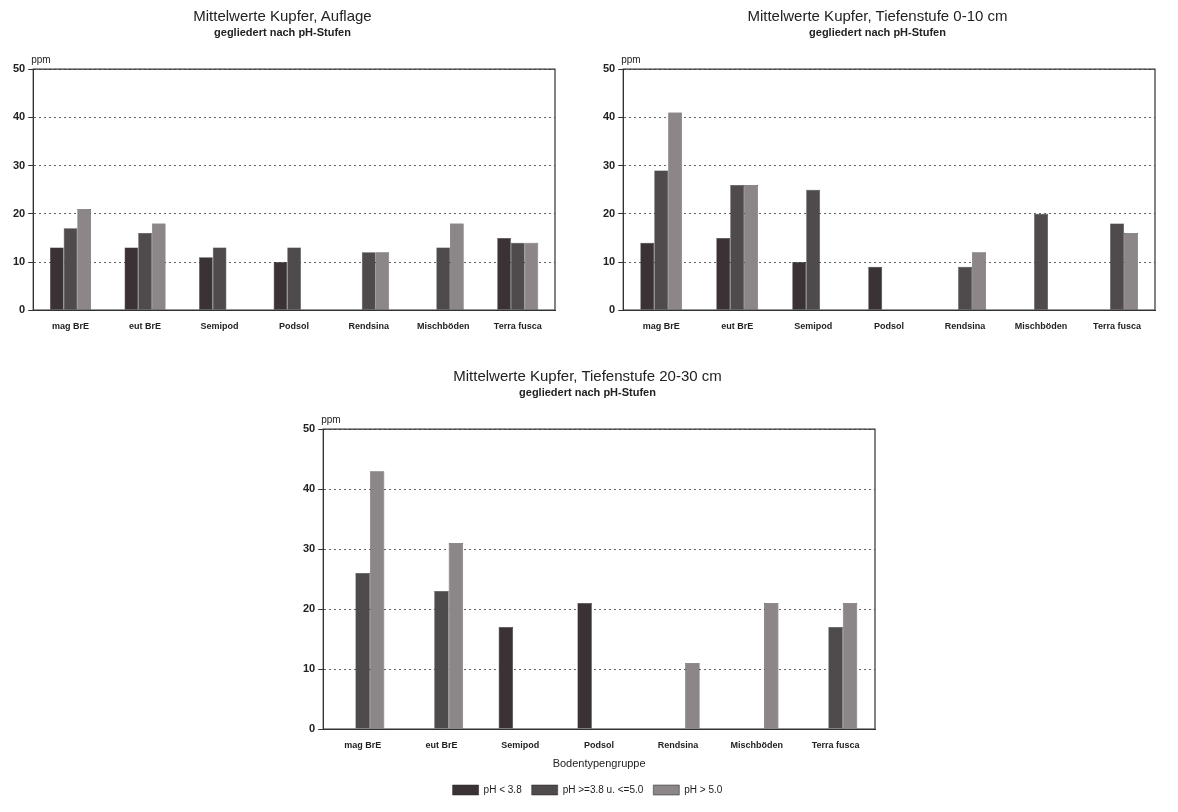  Describe the element at coordinates (587, 376) in the screenshot. I see `chart-title: Mittelwerte Kupfer, Tiefenstufe 20-30 cm` at that location.